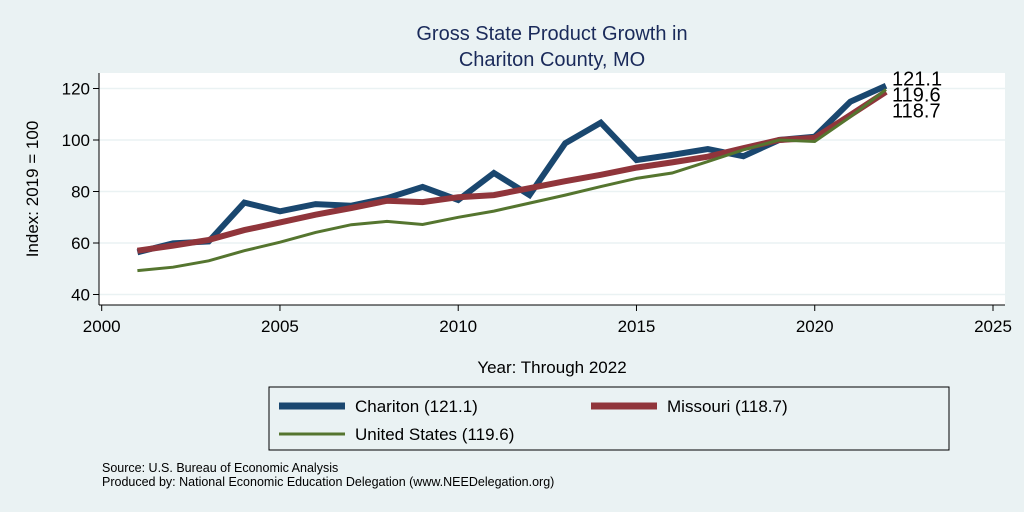 The image size is (1024, 512). What do you see at coordinates (551, 367) in the screenshot?
I see `x-axis-title: Year: Through 2022` at bounding box center [551, 367].